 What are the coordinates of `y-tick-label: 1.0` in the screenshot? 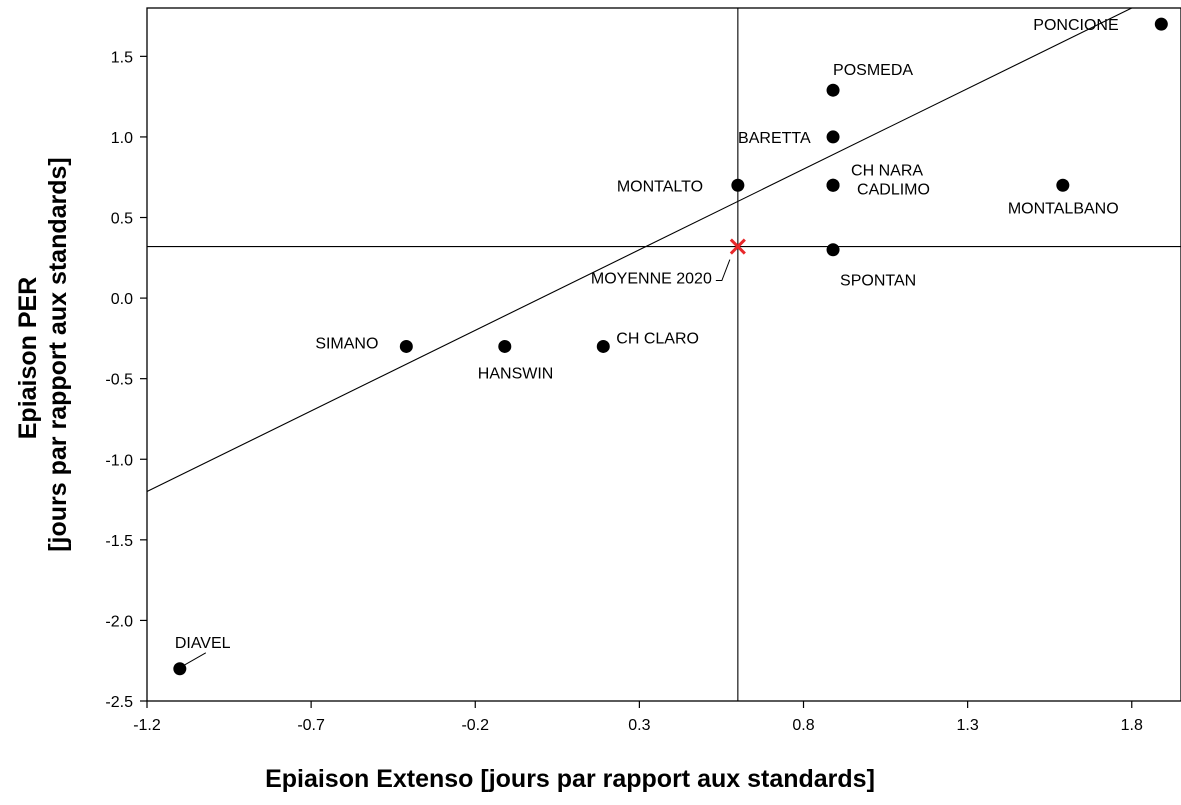 It's located at (122, 138).